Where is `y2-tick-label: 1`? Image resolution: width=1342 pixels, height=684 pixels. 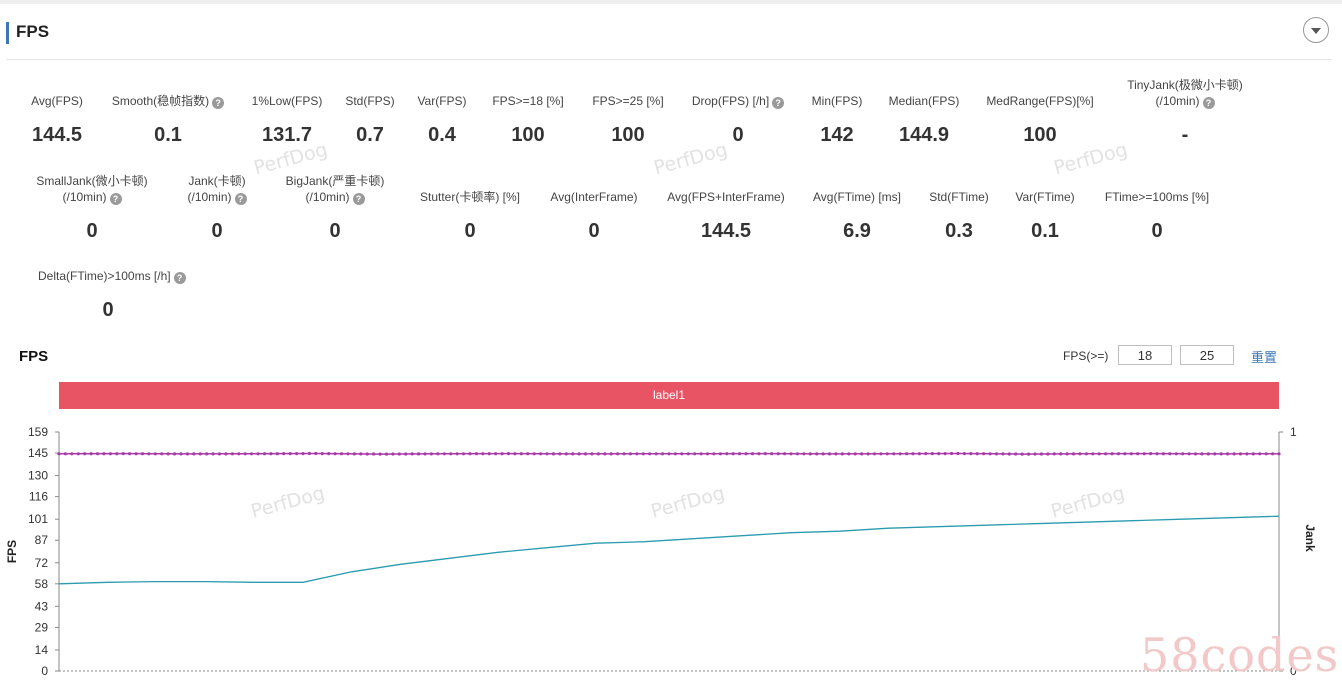
y2-tick-label: 1 is located at coordinates (1293, 432).